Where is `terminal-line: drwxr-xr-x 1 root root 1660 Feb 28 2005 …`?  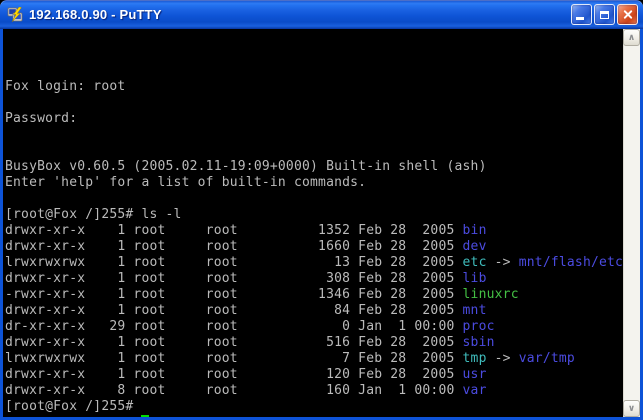 terminal-line: drwxr-xr-x 1 root root 1660 Feb 28 2005 … is located at coordinates (246, 246).